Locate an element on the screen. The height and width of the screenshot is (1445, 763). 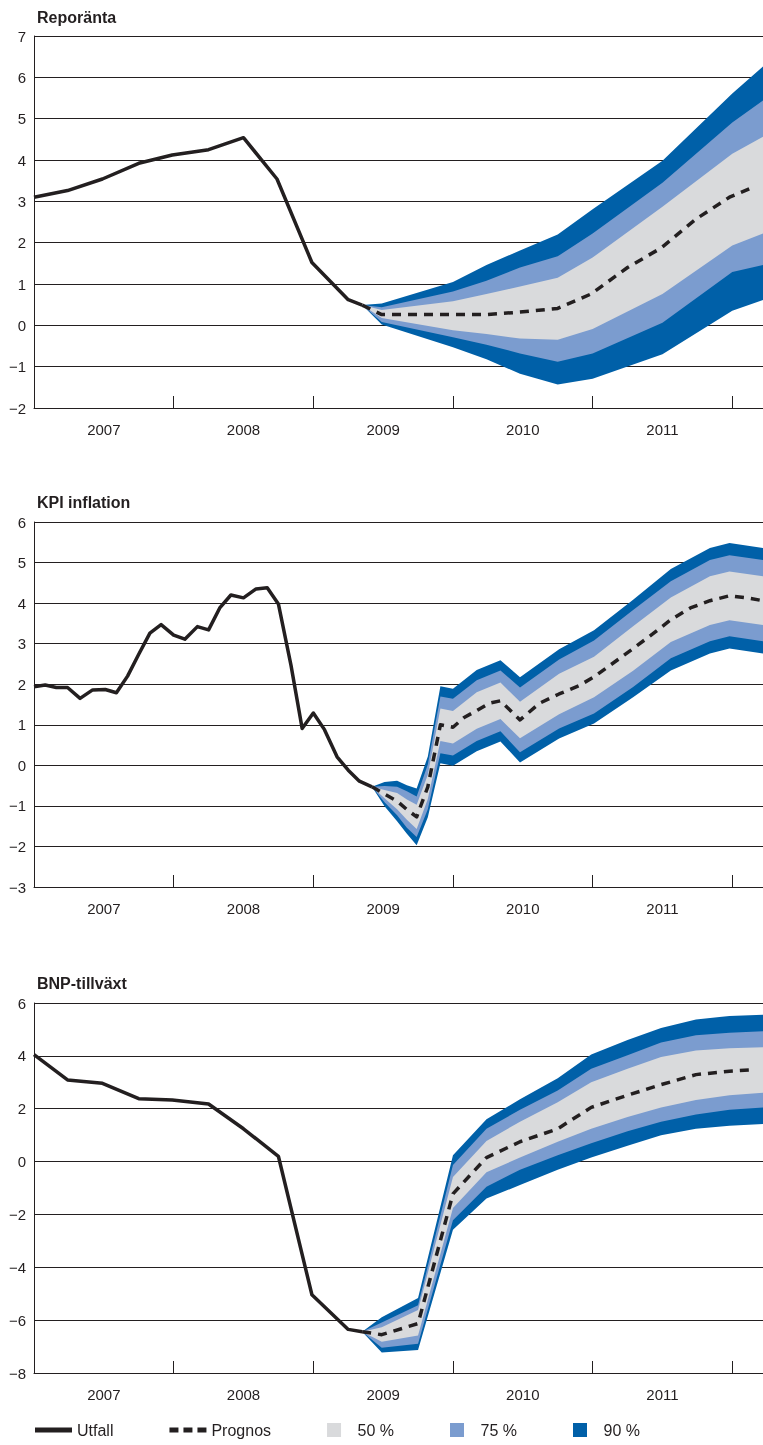
y-tick-label: −8 is located at coordinates (17, 1373).